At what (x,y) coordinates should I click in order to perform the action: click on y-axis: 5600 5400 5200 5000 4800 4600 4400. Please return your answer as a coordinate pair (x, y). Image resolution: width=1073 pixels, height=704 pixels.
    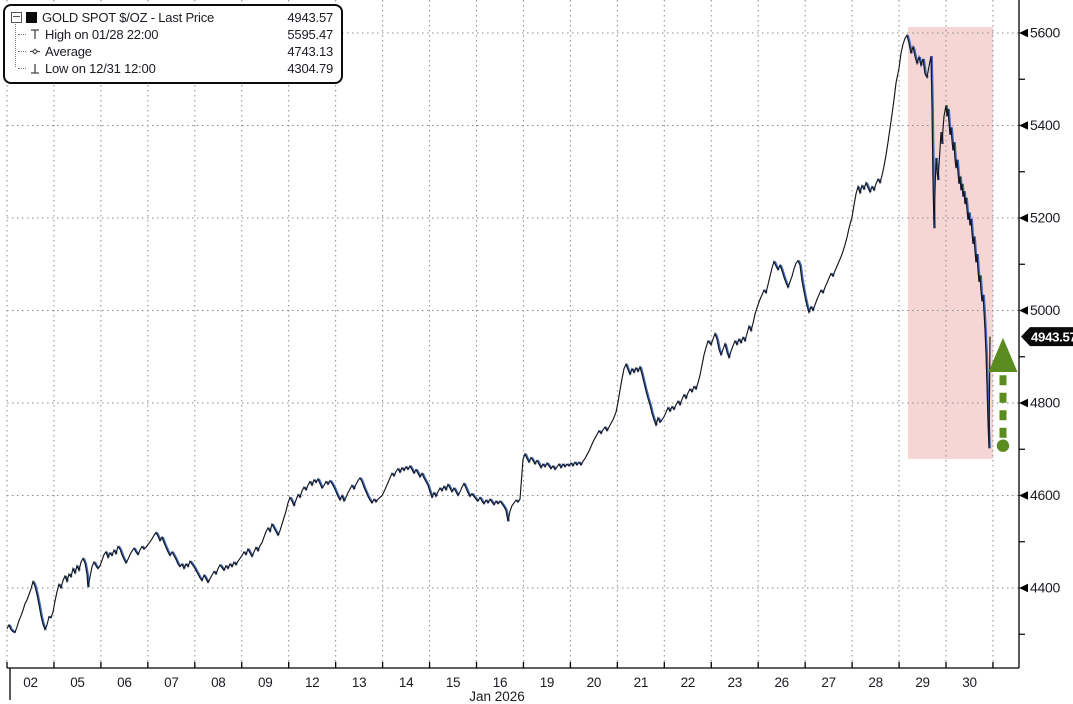
    Looking at the image, I should click on (1040, 330).